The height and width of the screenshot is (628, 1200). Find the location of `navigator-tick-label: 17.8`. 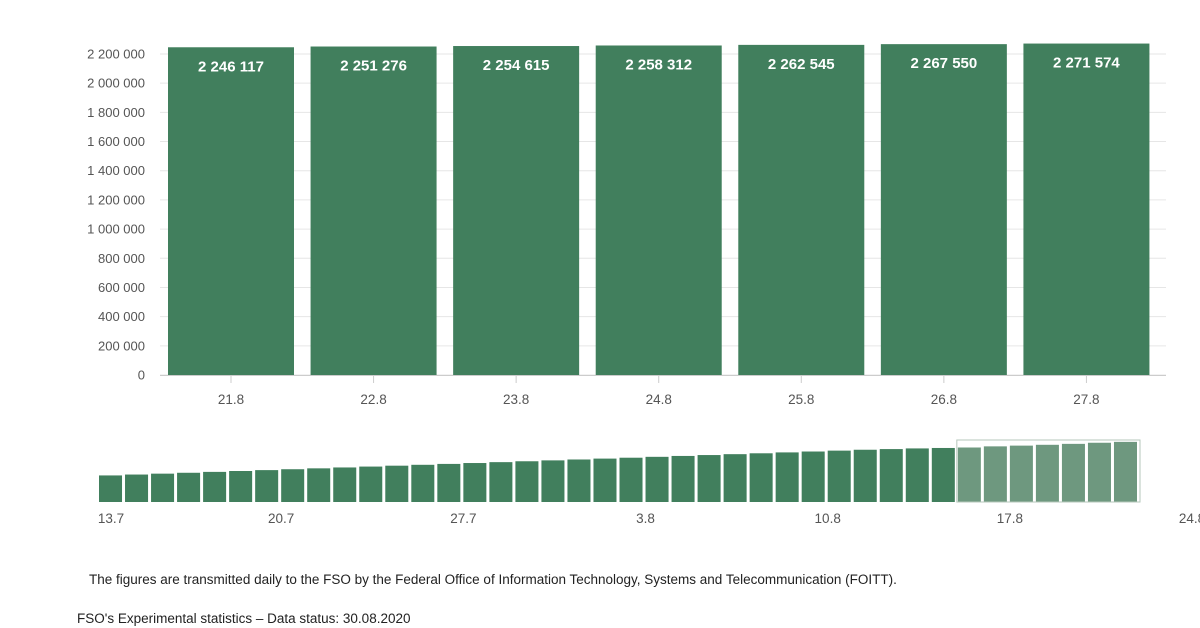

navigator-tick-label: 17.8 is located at coordinates (1010, 518).